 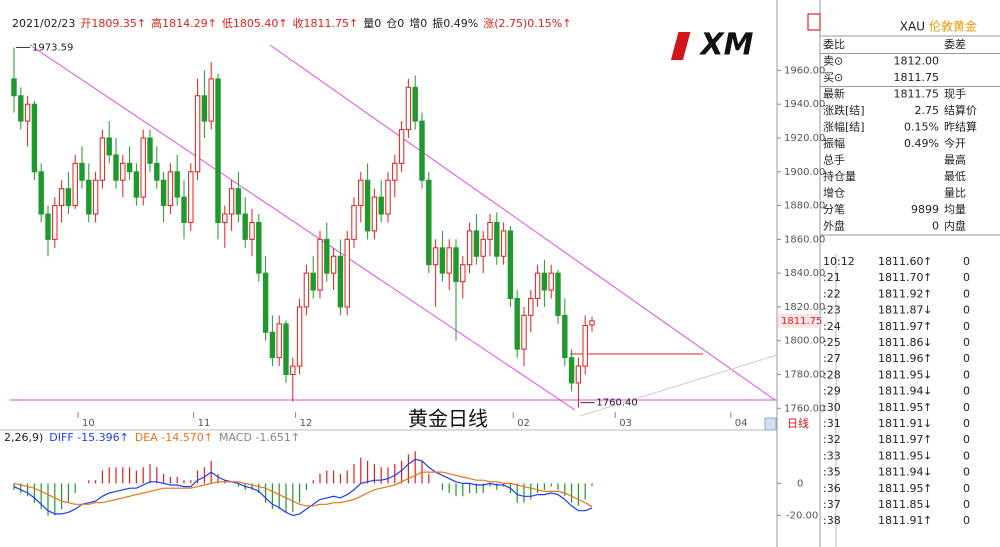 I want to click on tick-price: 1811.86, so click(x=901, y=342).